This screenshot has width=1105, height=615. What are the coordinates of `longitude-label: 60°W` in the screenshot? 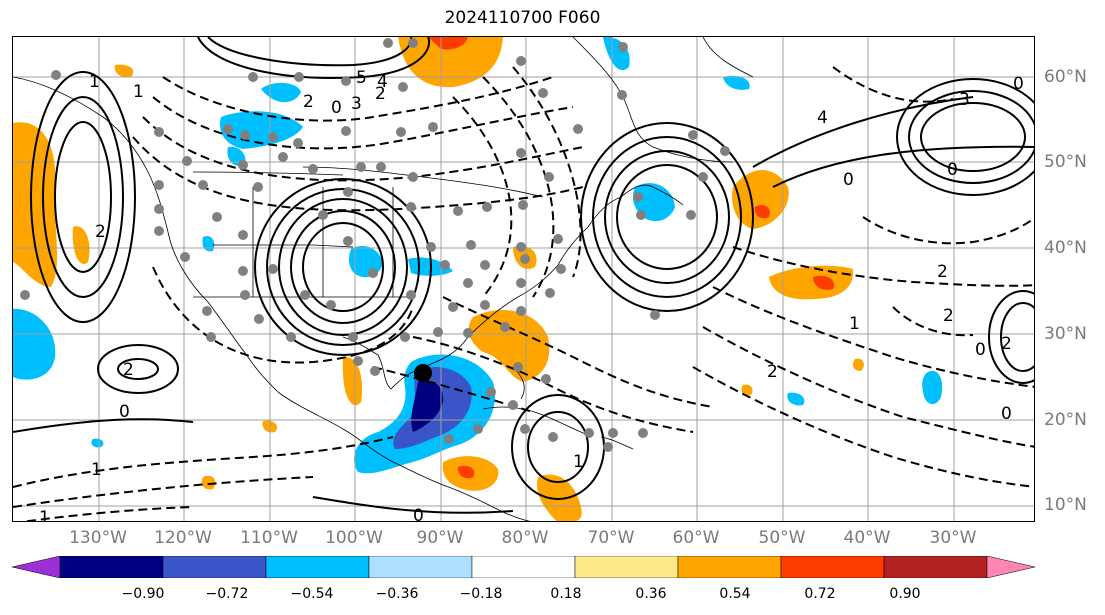 It's located at (696, 538).